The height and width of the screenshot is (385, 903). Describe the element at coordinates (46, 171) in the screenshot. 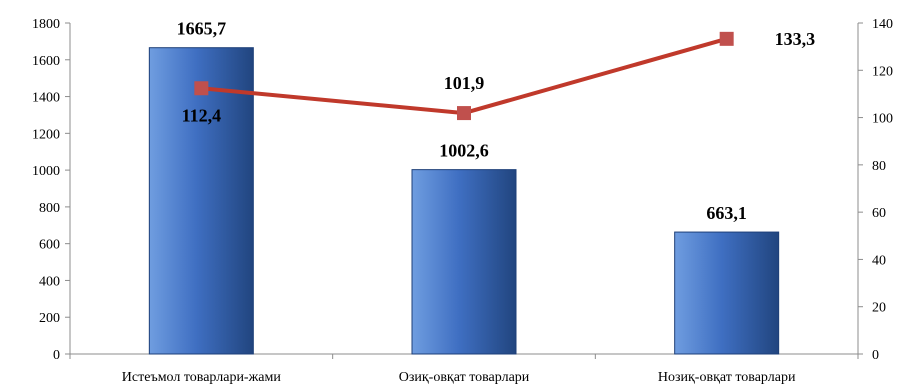

I see `y-left-tick-label: 1000` at that location.